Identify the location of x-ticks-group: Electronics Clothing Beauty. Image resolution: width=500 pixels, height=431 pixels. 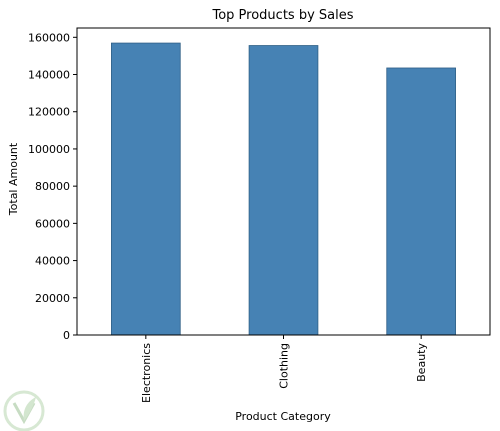
(284, 369).